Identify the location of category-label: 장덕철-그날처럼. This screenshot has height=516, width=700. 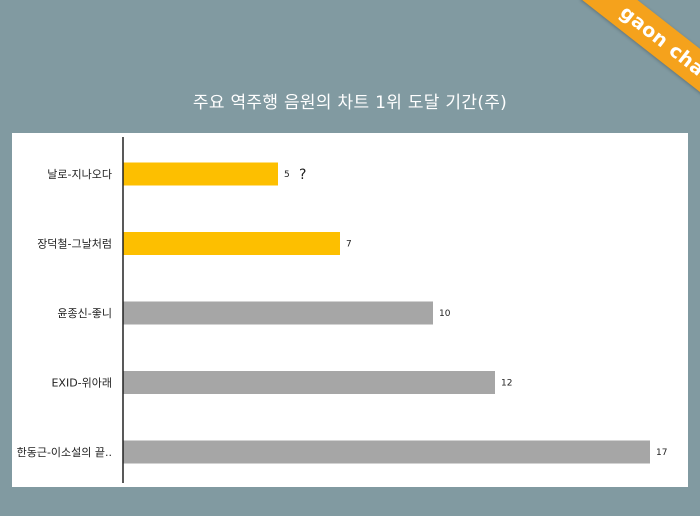
(74, 244).